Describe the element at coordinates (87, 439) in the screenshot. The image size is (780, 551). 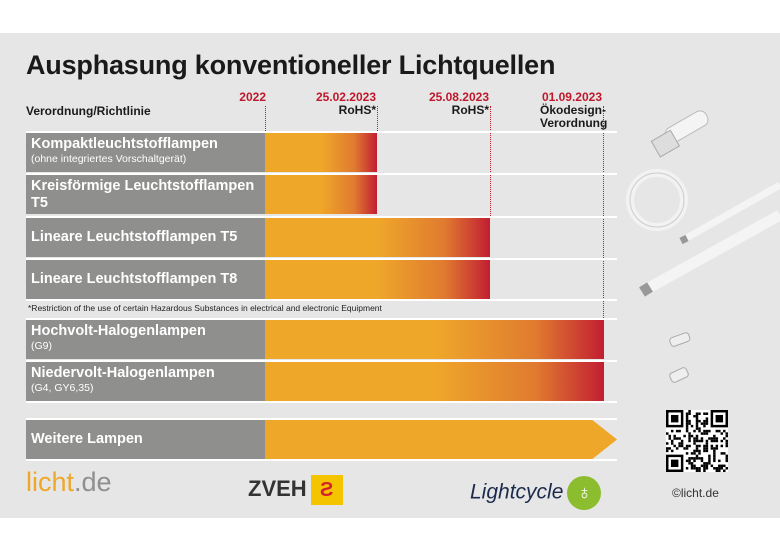
I see `row-name: Weitere Lampen` at that location.